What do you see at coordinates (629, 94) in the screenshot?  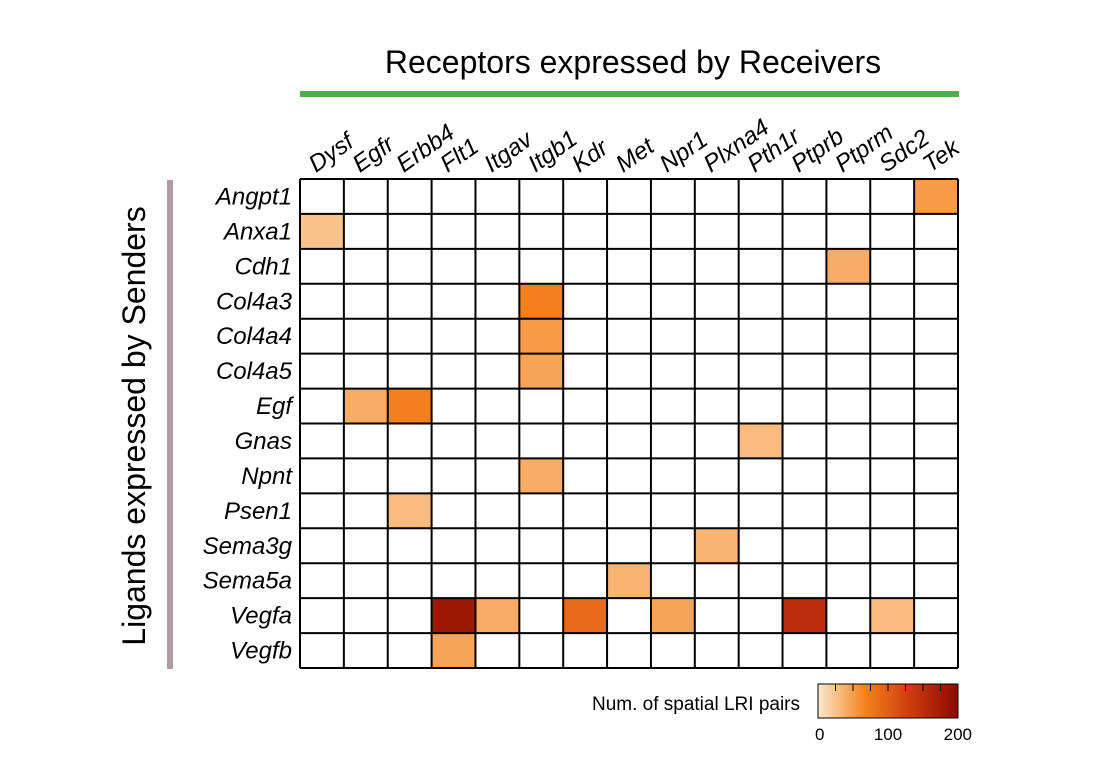 I see `receivers-accent-bar` at bounding box center [629, 94].